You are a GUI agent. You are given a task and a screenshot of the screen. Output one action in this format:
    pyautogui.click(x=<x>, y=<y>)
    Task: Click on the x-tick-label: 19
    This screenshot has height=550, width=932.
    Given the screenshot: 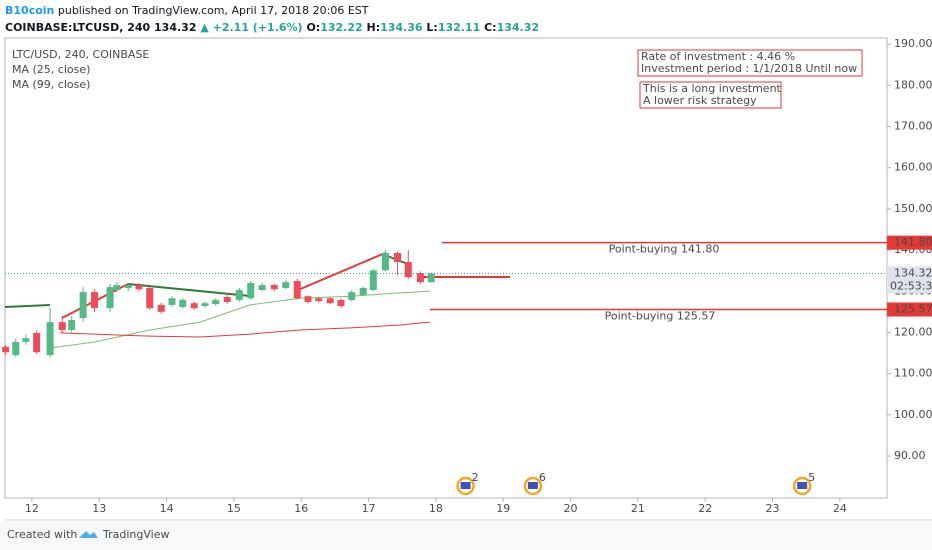 What is the action you would take?
    pyautogui.click(x=503, y=508)
    